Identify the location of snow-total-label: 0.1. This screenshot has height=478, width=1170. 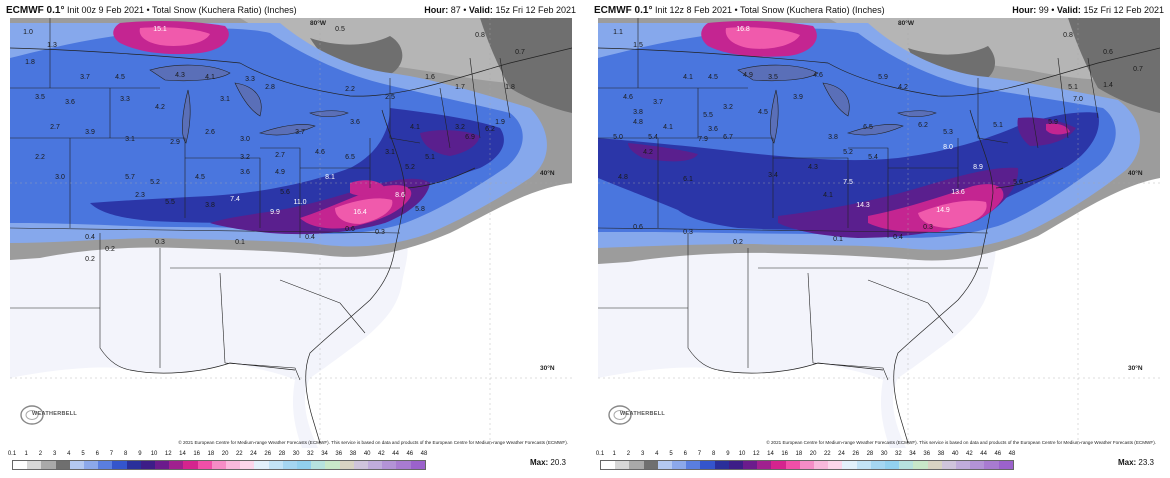
(838, 239).